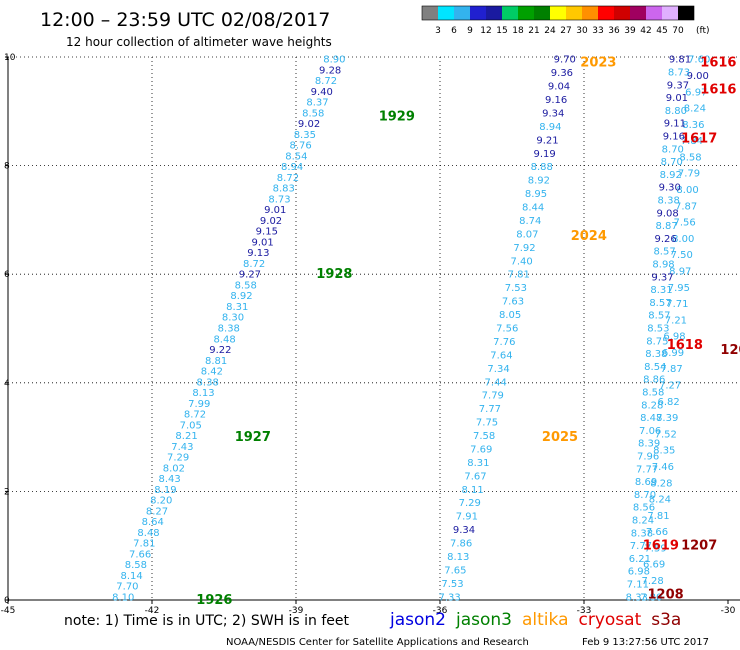 This screenshot has height=650, width=740. What do you see at coordinates (655, 548) in the screenshot?
I see `wave-height-point: 7.59` at bounding box center [655, 548].